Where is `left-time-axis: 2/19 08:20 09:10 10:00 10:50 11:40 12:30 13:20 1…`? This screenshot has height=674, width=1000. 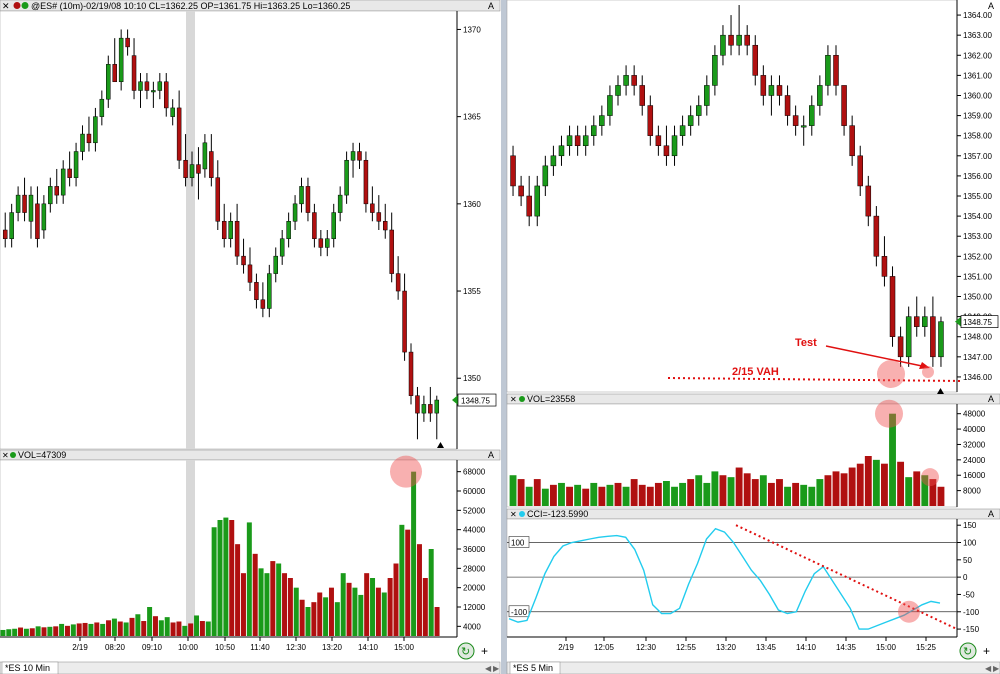
left-time-axis: 2/19 08:20 09:10 10:00 10:50 11:40 12:30 13:20 1… is located at coordinates (228, 547).